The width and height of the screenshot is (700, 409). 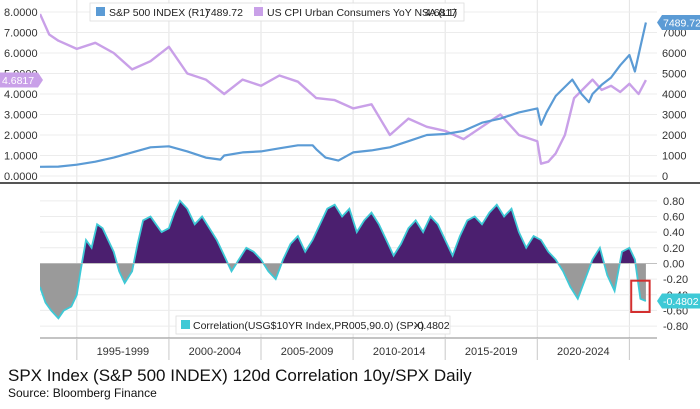 What do you see at coordinates (21, 136) in the screenshot?
I see `left-axis-tick-label: 2.0000` at bounding box center [21, 136].